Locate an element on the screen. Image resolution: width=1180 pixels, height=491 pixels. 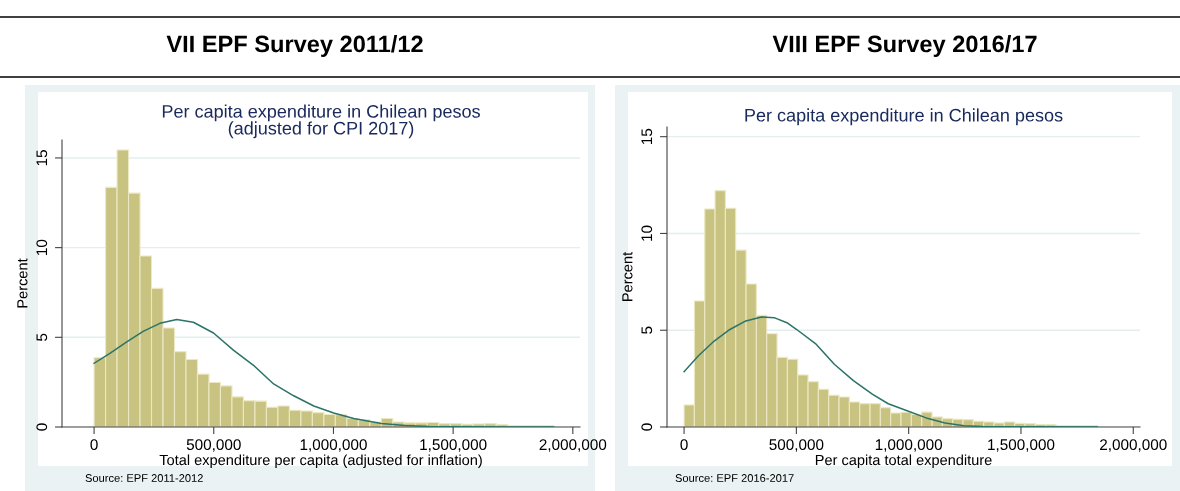
chart-title: VIII EPF Survey 2016/17 is located at coordinates (904, 46).